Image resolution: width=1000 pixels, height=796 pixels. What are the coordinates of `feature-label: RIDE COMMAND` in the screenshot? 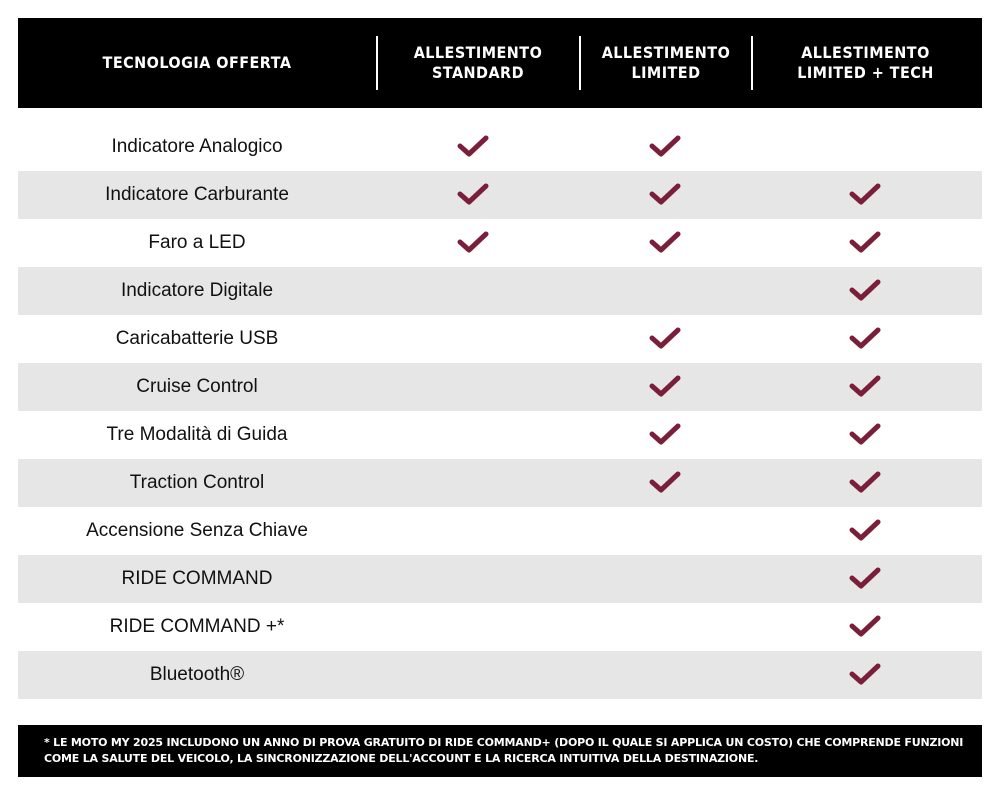 It's located at (197, 578).